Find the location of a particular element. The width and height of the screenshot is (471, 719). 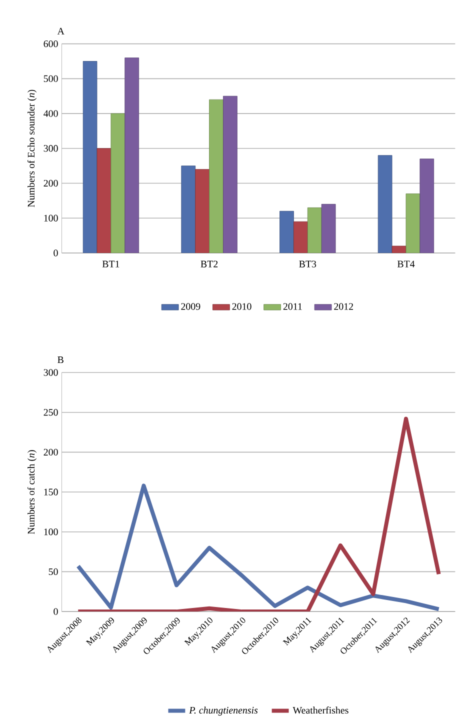

chart-title: A is located at coordinates (60, 31).